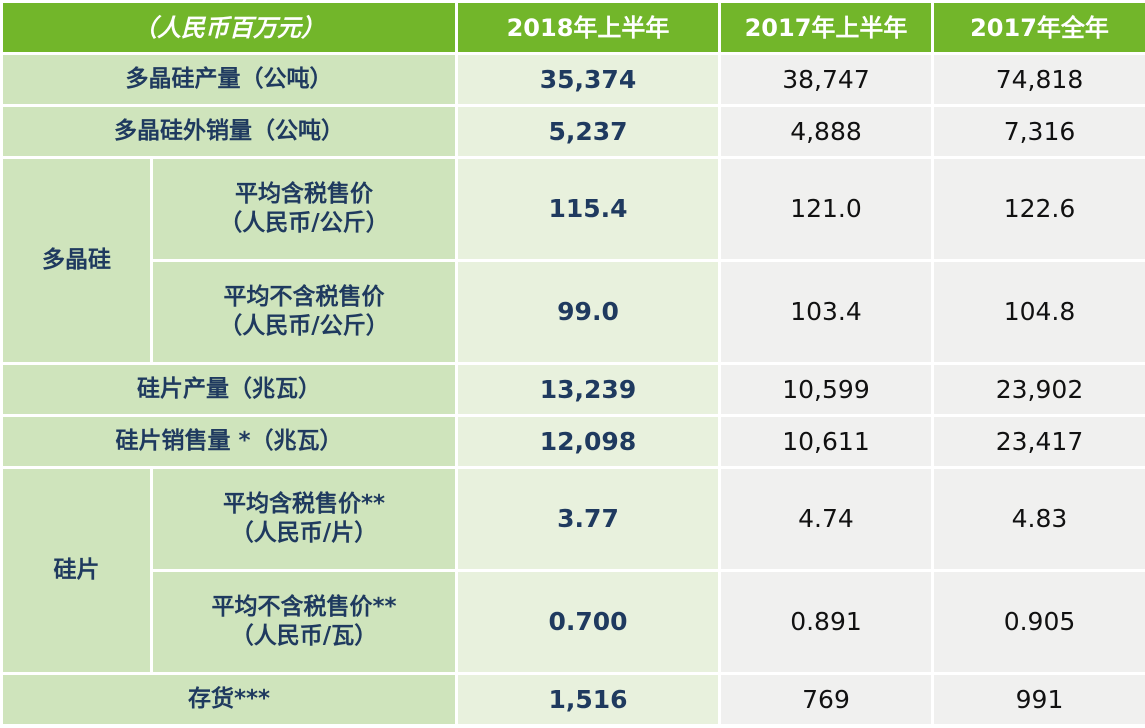 The height and width of the screenshot is (728, 1145). What do you see at coordinates (588, 389) in the screenshot?
I see `cell-2018-h1: 13,239` at bounding box center [588, 389].